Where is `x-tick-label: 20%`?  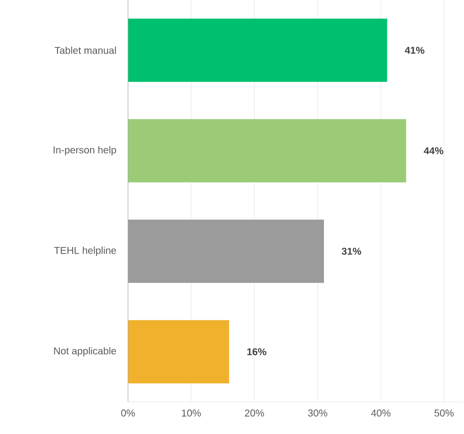
x-tick-label: 20% is located at coordinates (254, 413).